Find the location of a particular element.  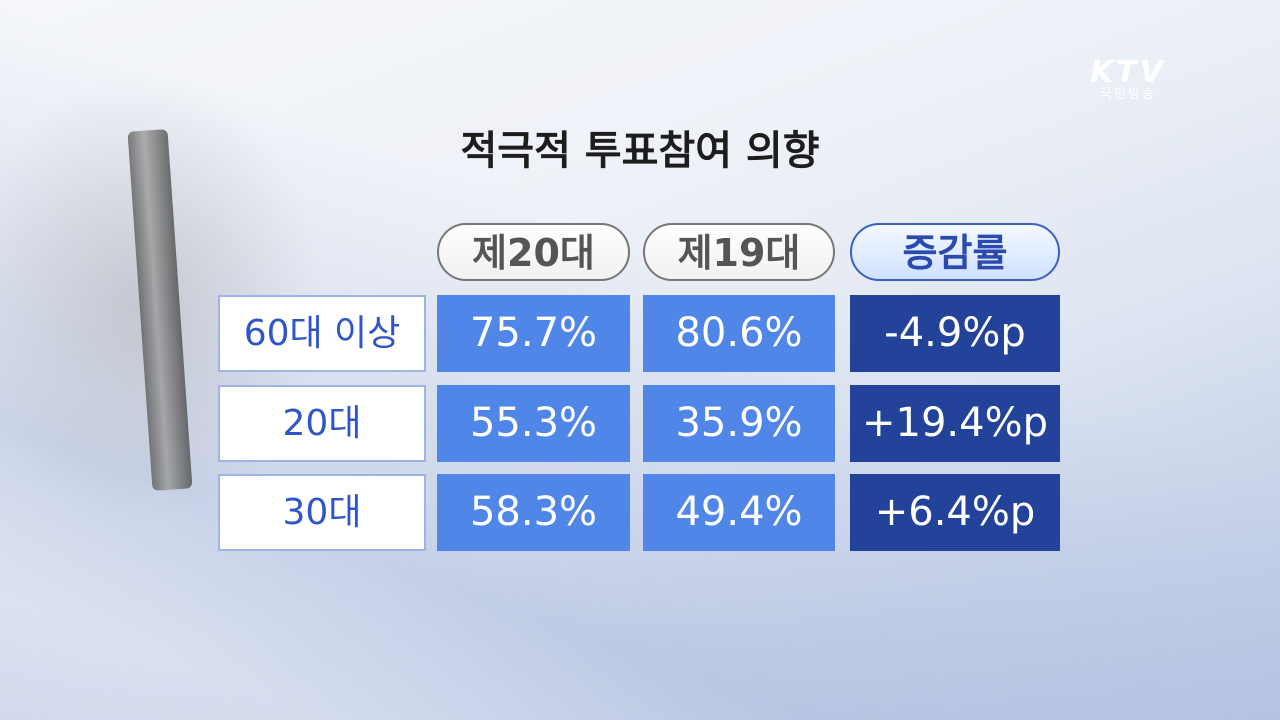

ktv-logo: KTV 국민방송 is located at coordinates (1128, 80).